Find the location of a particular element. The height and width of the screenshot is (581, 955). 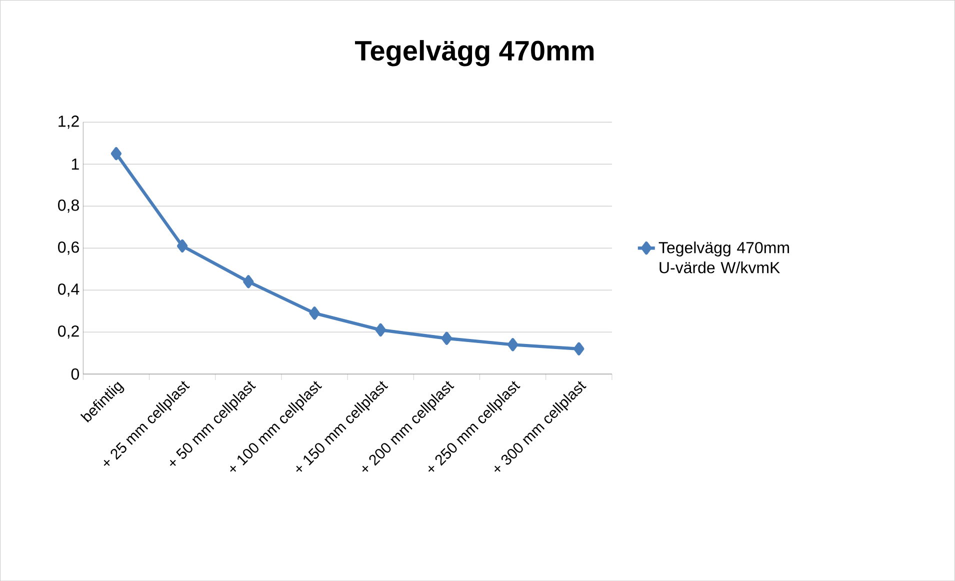

y-tick-label: 0 is located at coordinates (75, 374).